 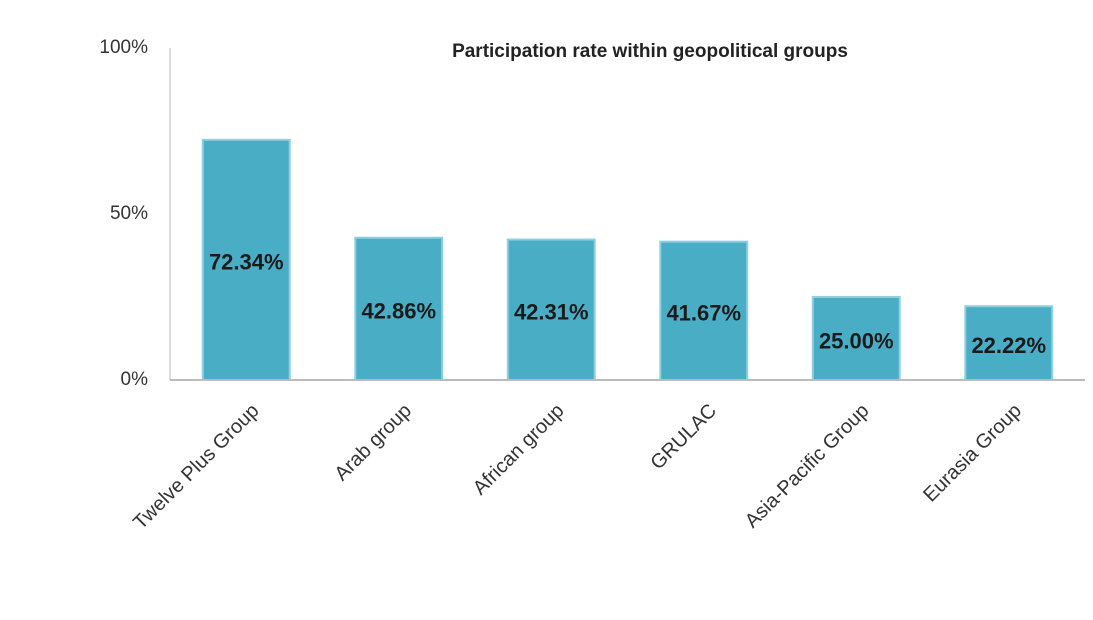 I want to click on data-label: 41.67%, so click(x=703, y=313).